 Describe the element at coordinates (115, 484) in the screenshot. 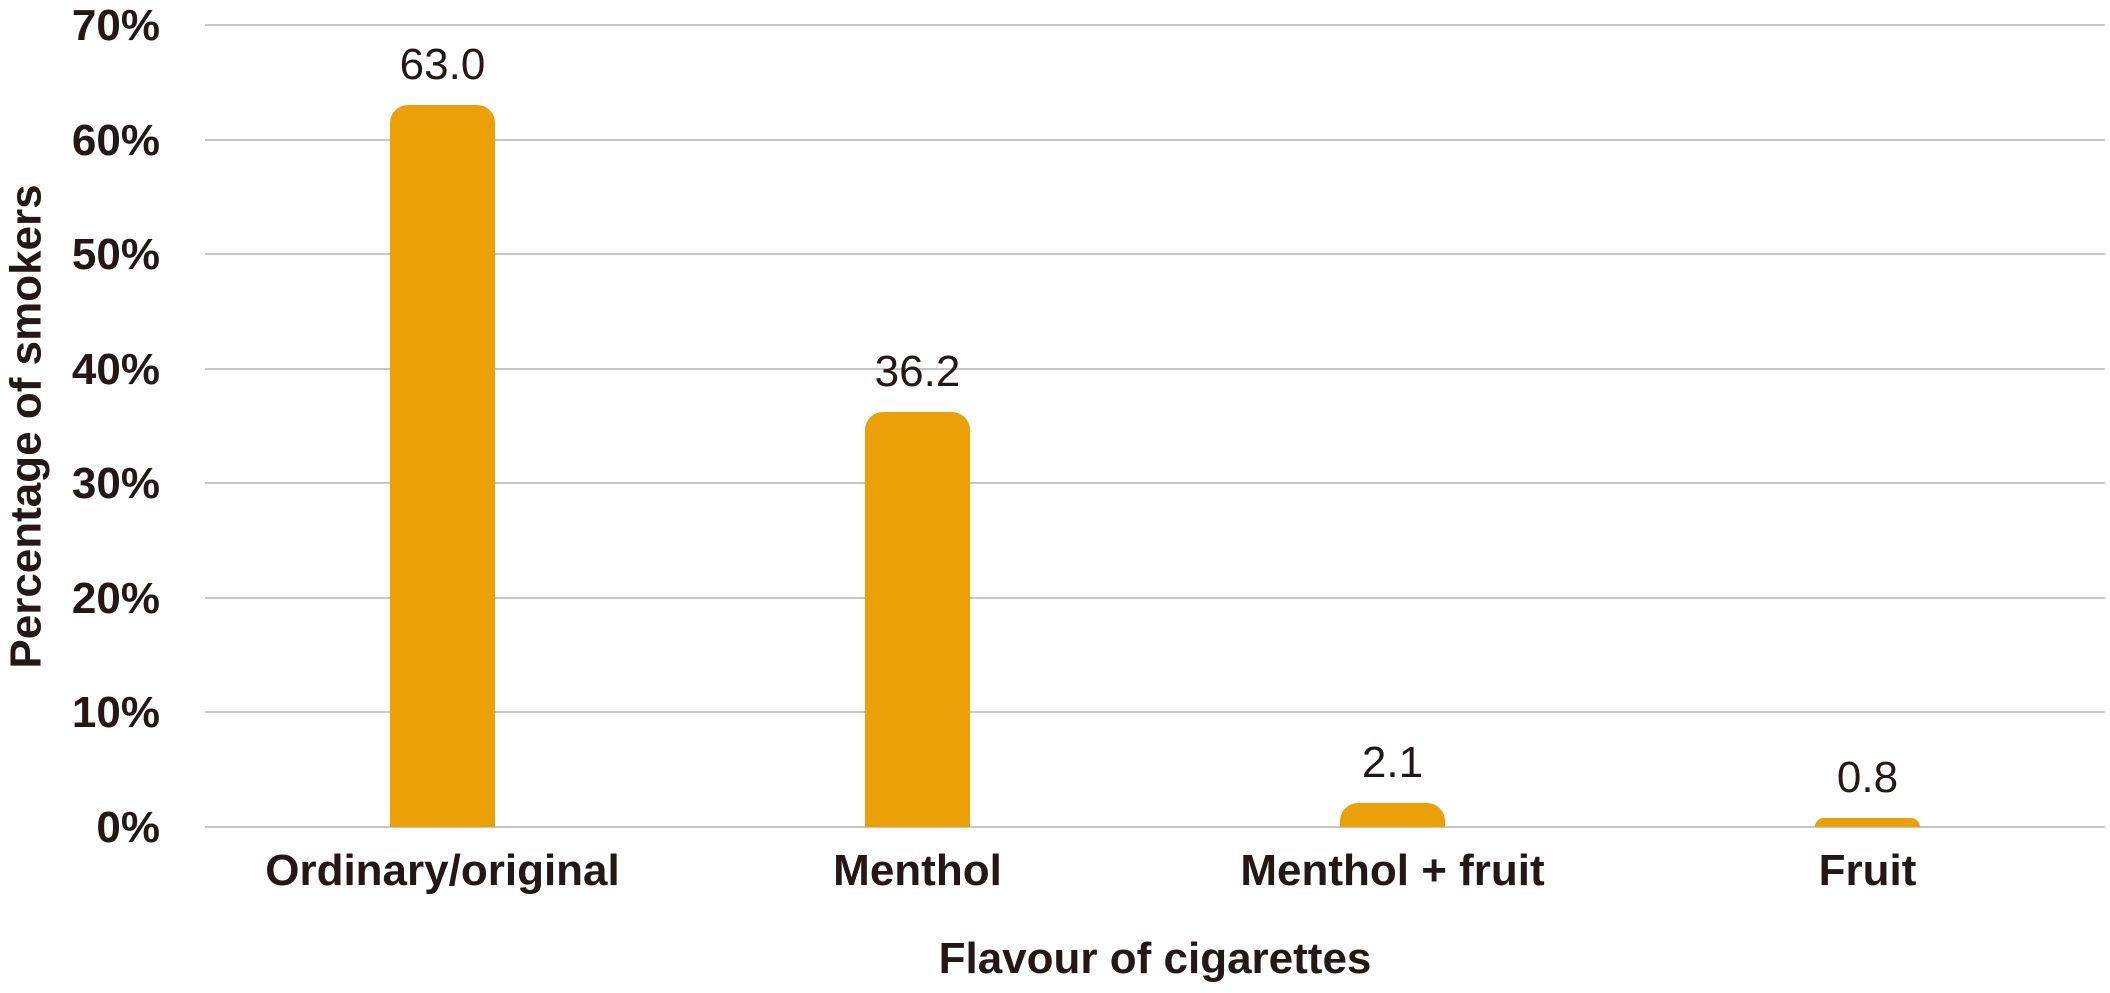

I see `y-tick-label: 30%` at that location.